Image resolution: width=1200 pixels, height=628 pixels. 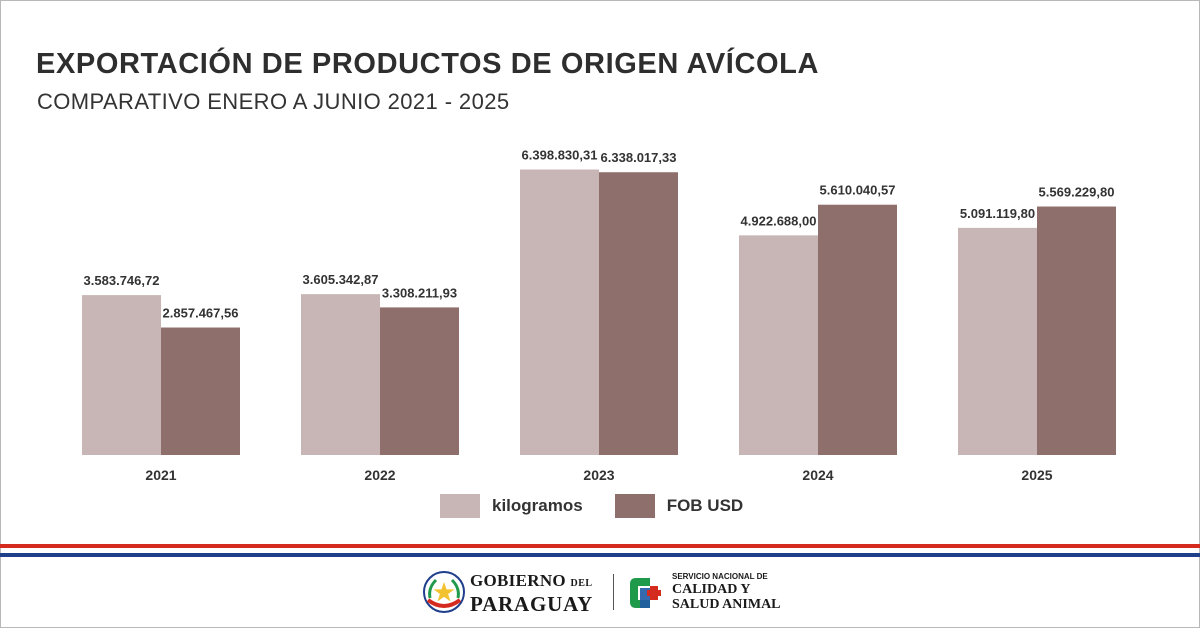 I want to click on bar-fob-usd-2021, so click(x=200, y=391).